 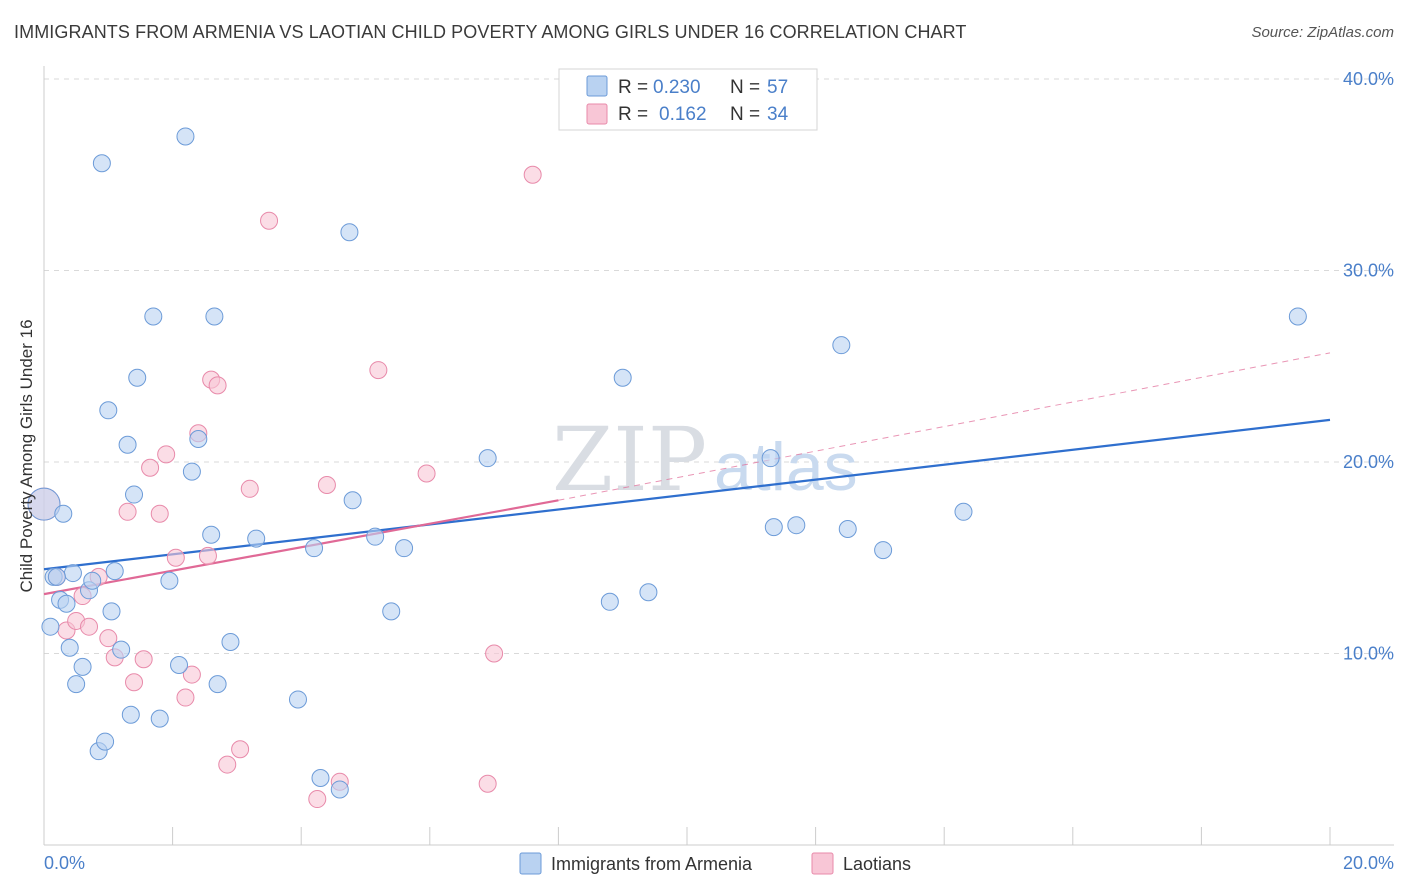 I want to click on legend-swatch-laotians, so click(x=597, y=114).